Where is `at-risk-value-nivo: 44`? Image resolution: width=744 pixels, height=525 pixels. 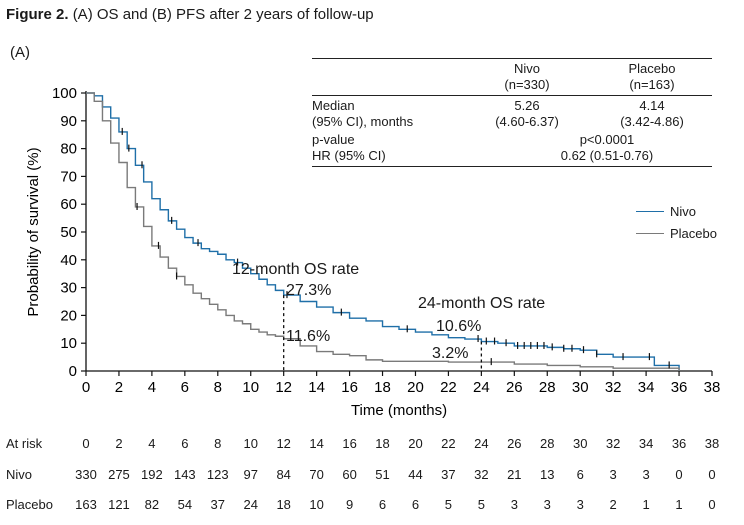
at-risk-value-nivo: 44 is located at coordinates (415, 474).